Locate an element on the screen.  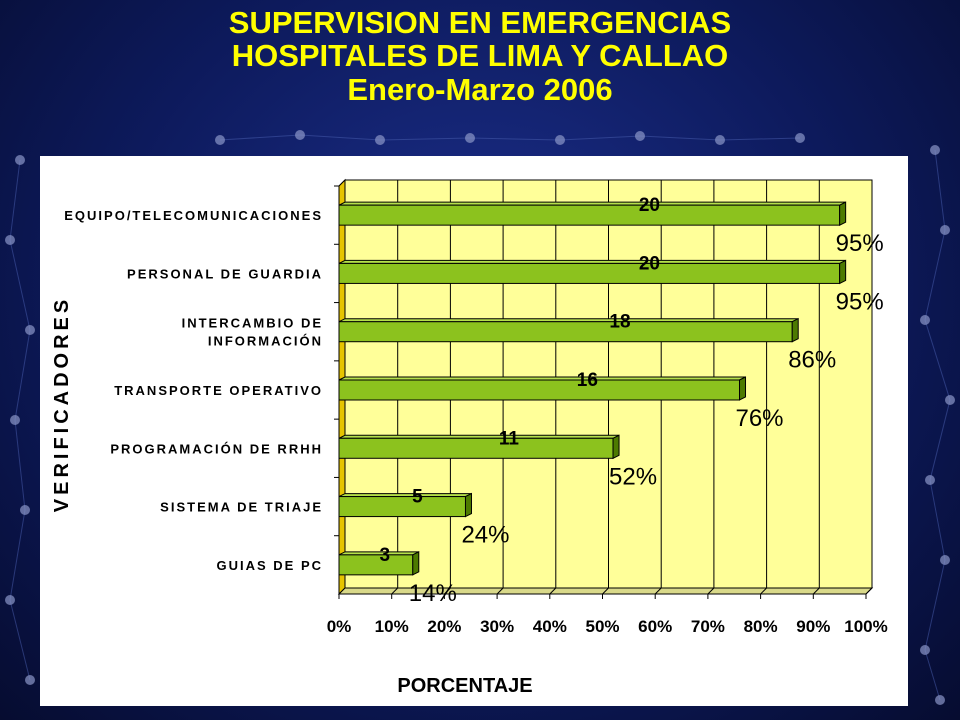
category-label: INFORMACIÓN is located at coordinates (265, 341).